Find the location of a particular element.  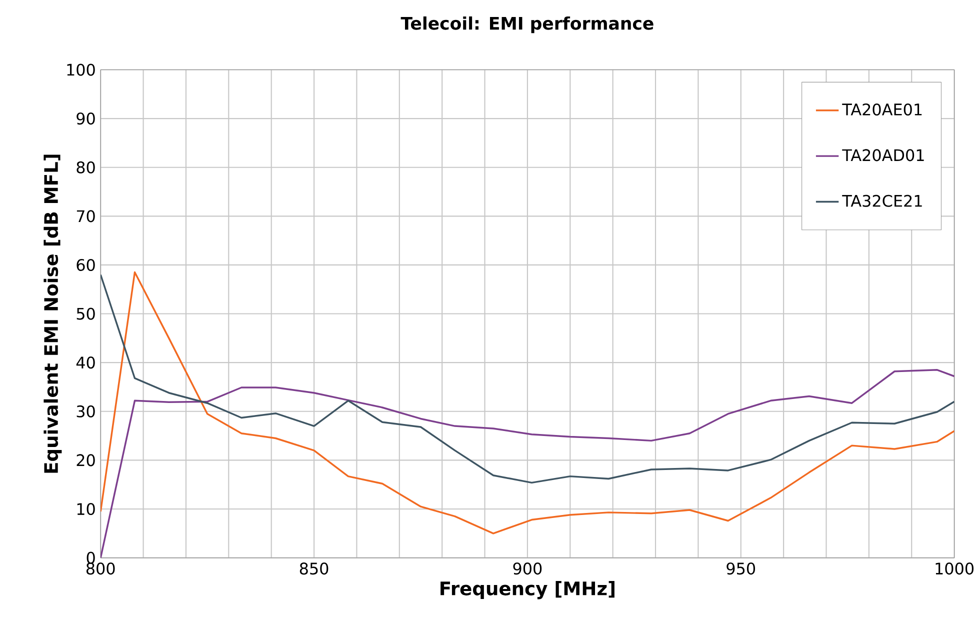

legend-label: TA32CE21 is located at coordinates (882, 201).